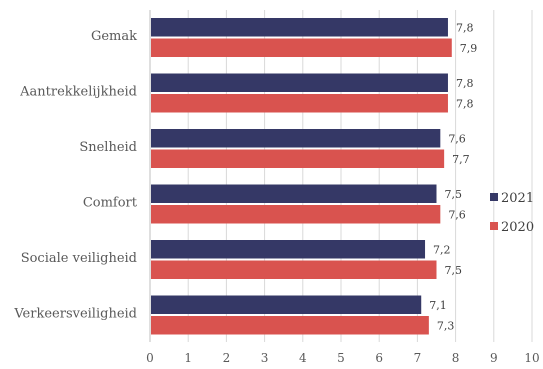 This screenshot has width=543, height=369. What do you see at coordinates (494, 197) in the screenshot?
I see `legend-swatch-2021` at bounding box center [494, 197].